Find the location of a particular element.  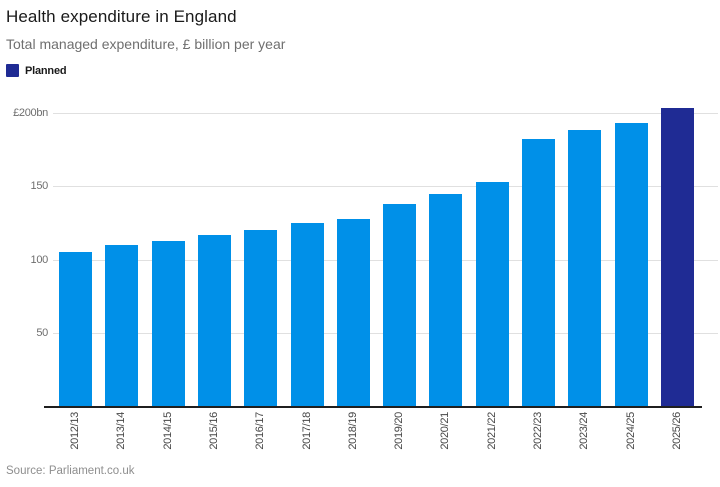

x-axis-tick-label: 2018/19 is located at coordinates (352, 431).